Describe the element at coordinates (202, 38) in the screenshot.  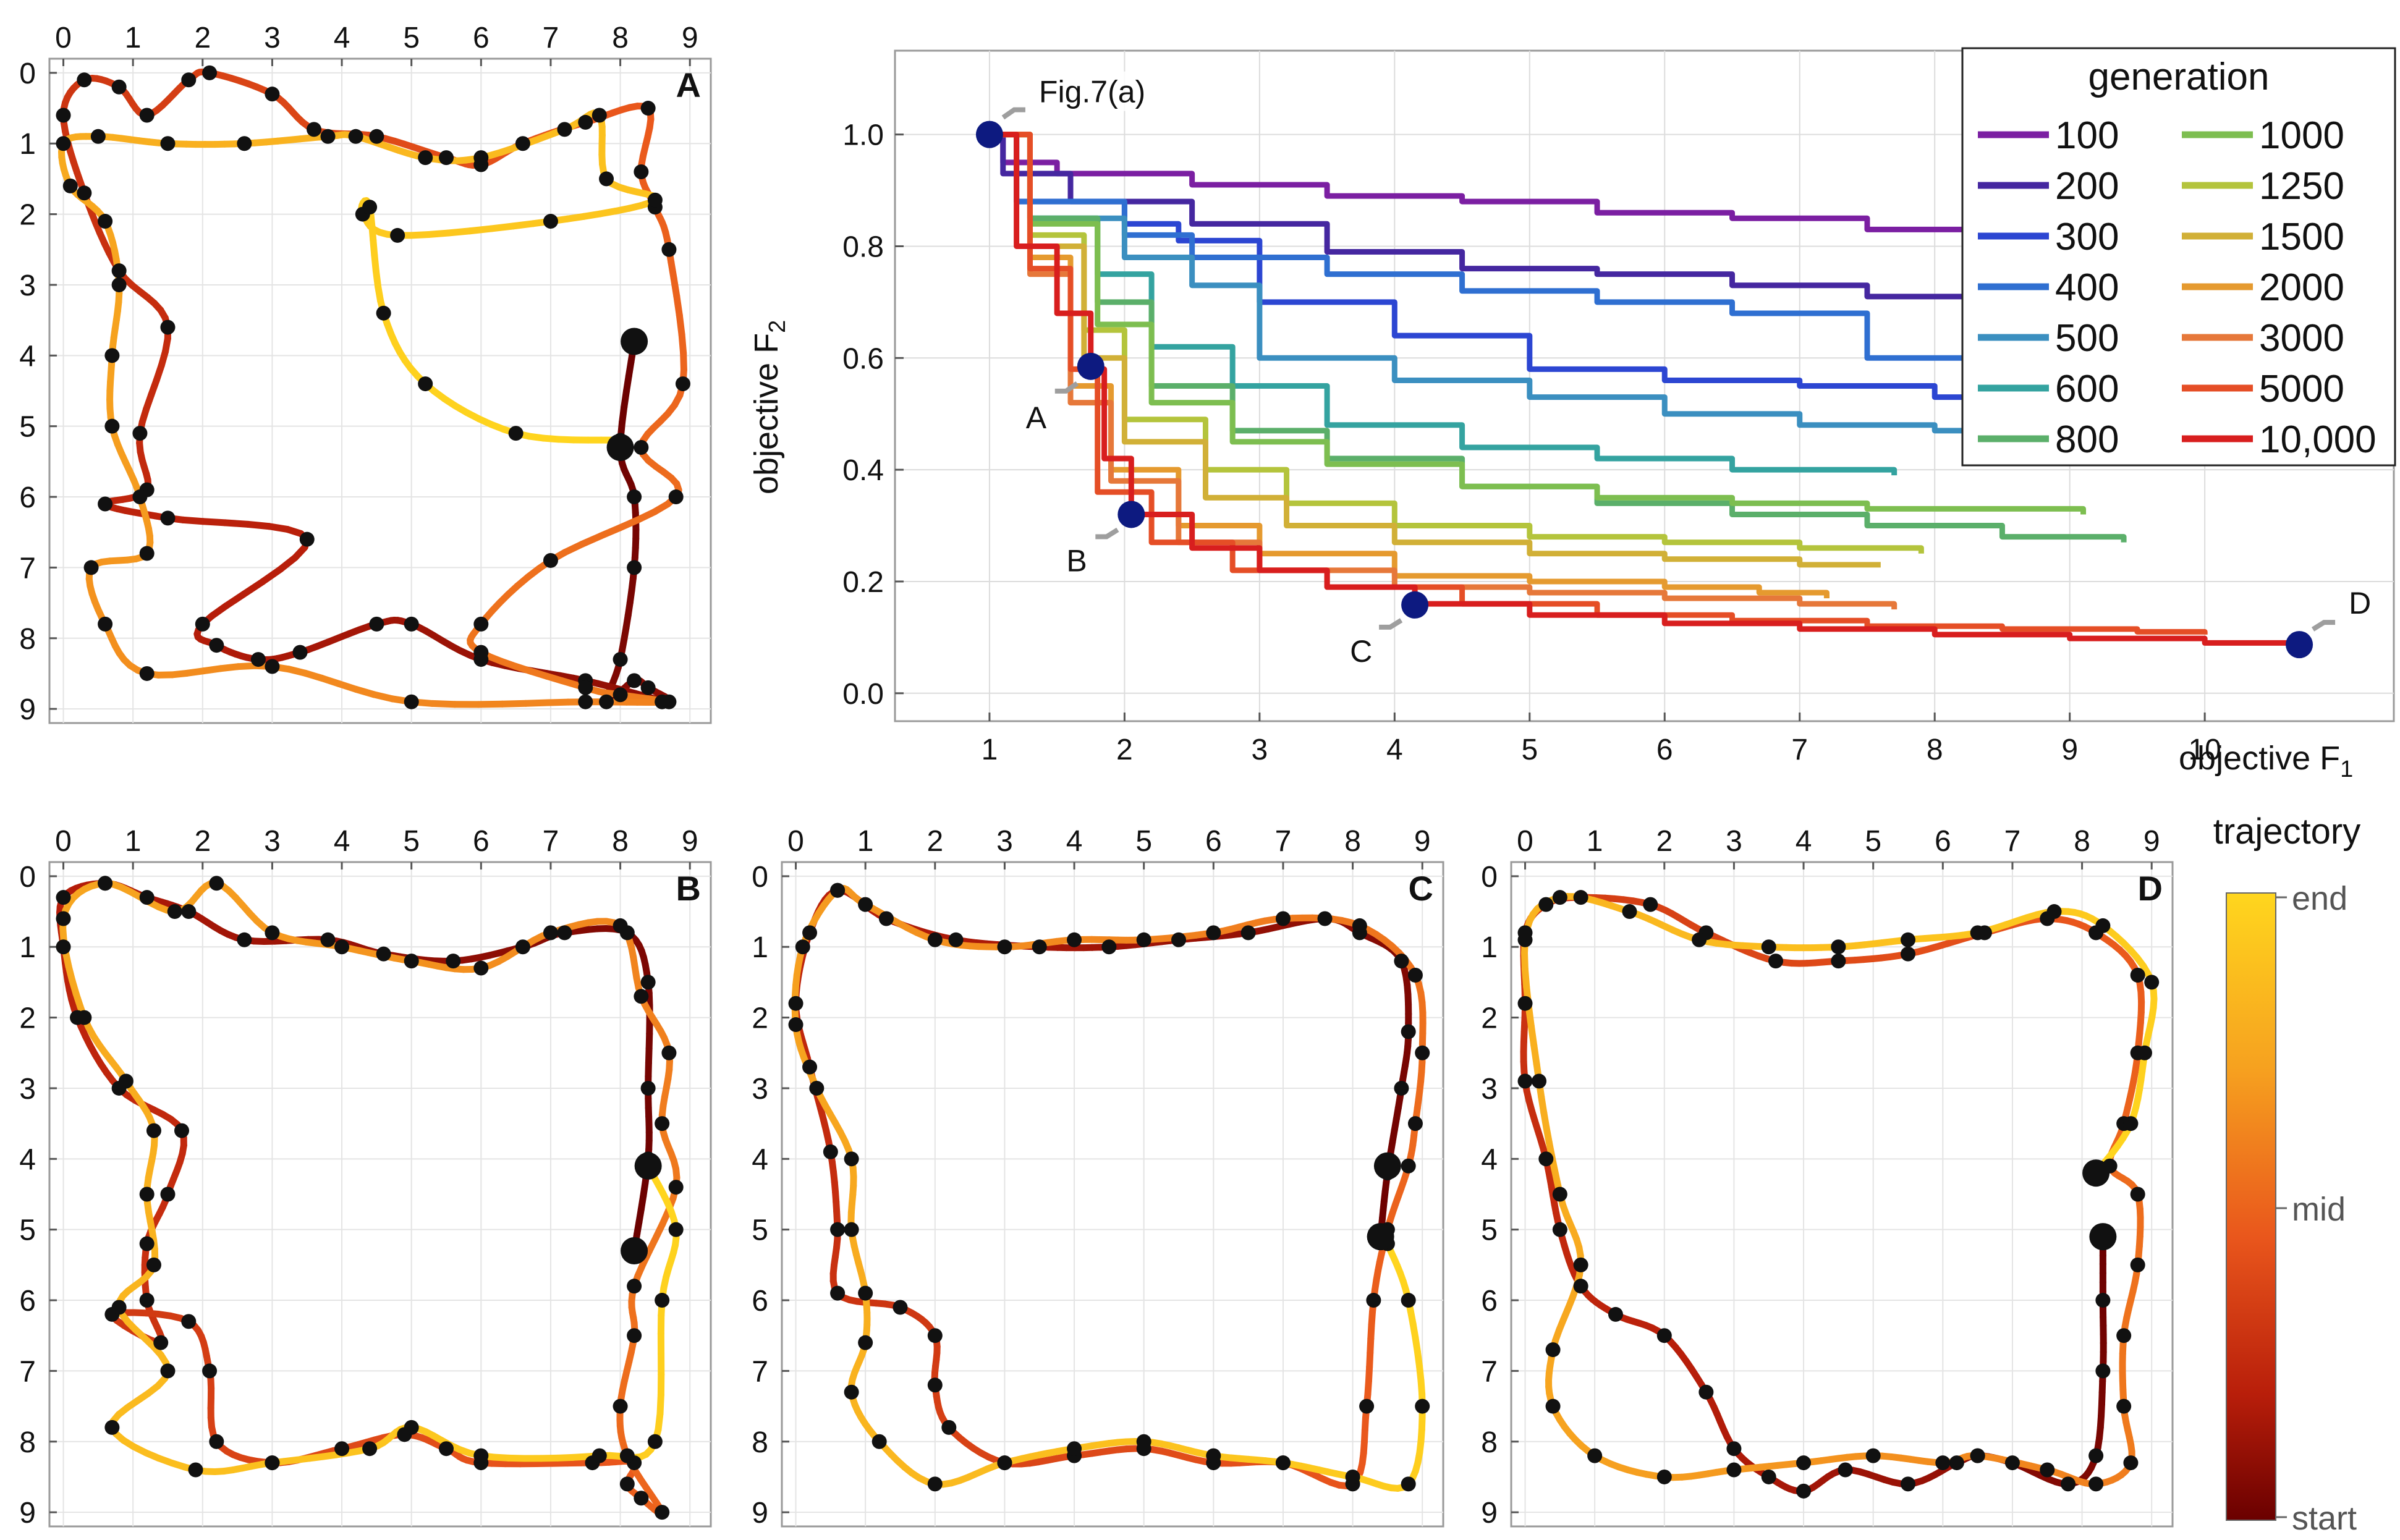
I see `panel-x-tick-label: 2` at that location.